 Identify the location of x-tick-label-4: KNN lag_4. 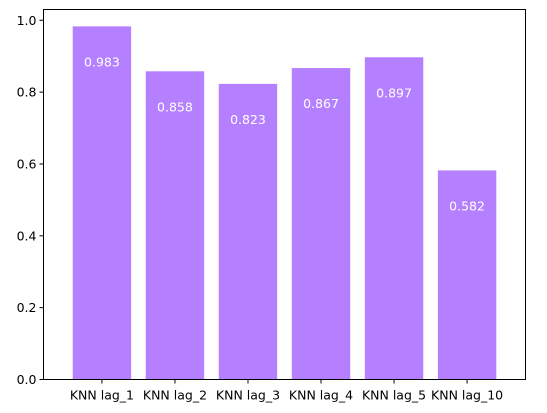
(321, 395).